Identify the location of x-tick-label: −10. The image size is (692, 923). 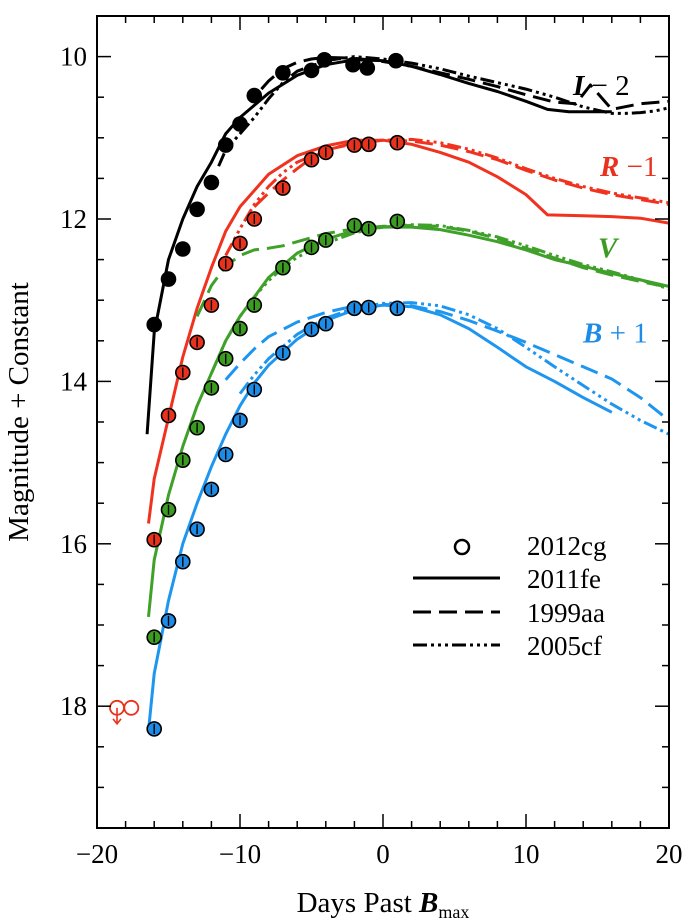
(240, 854).